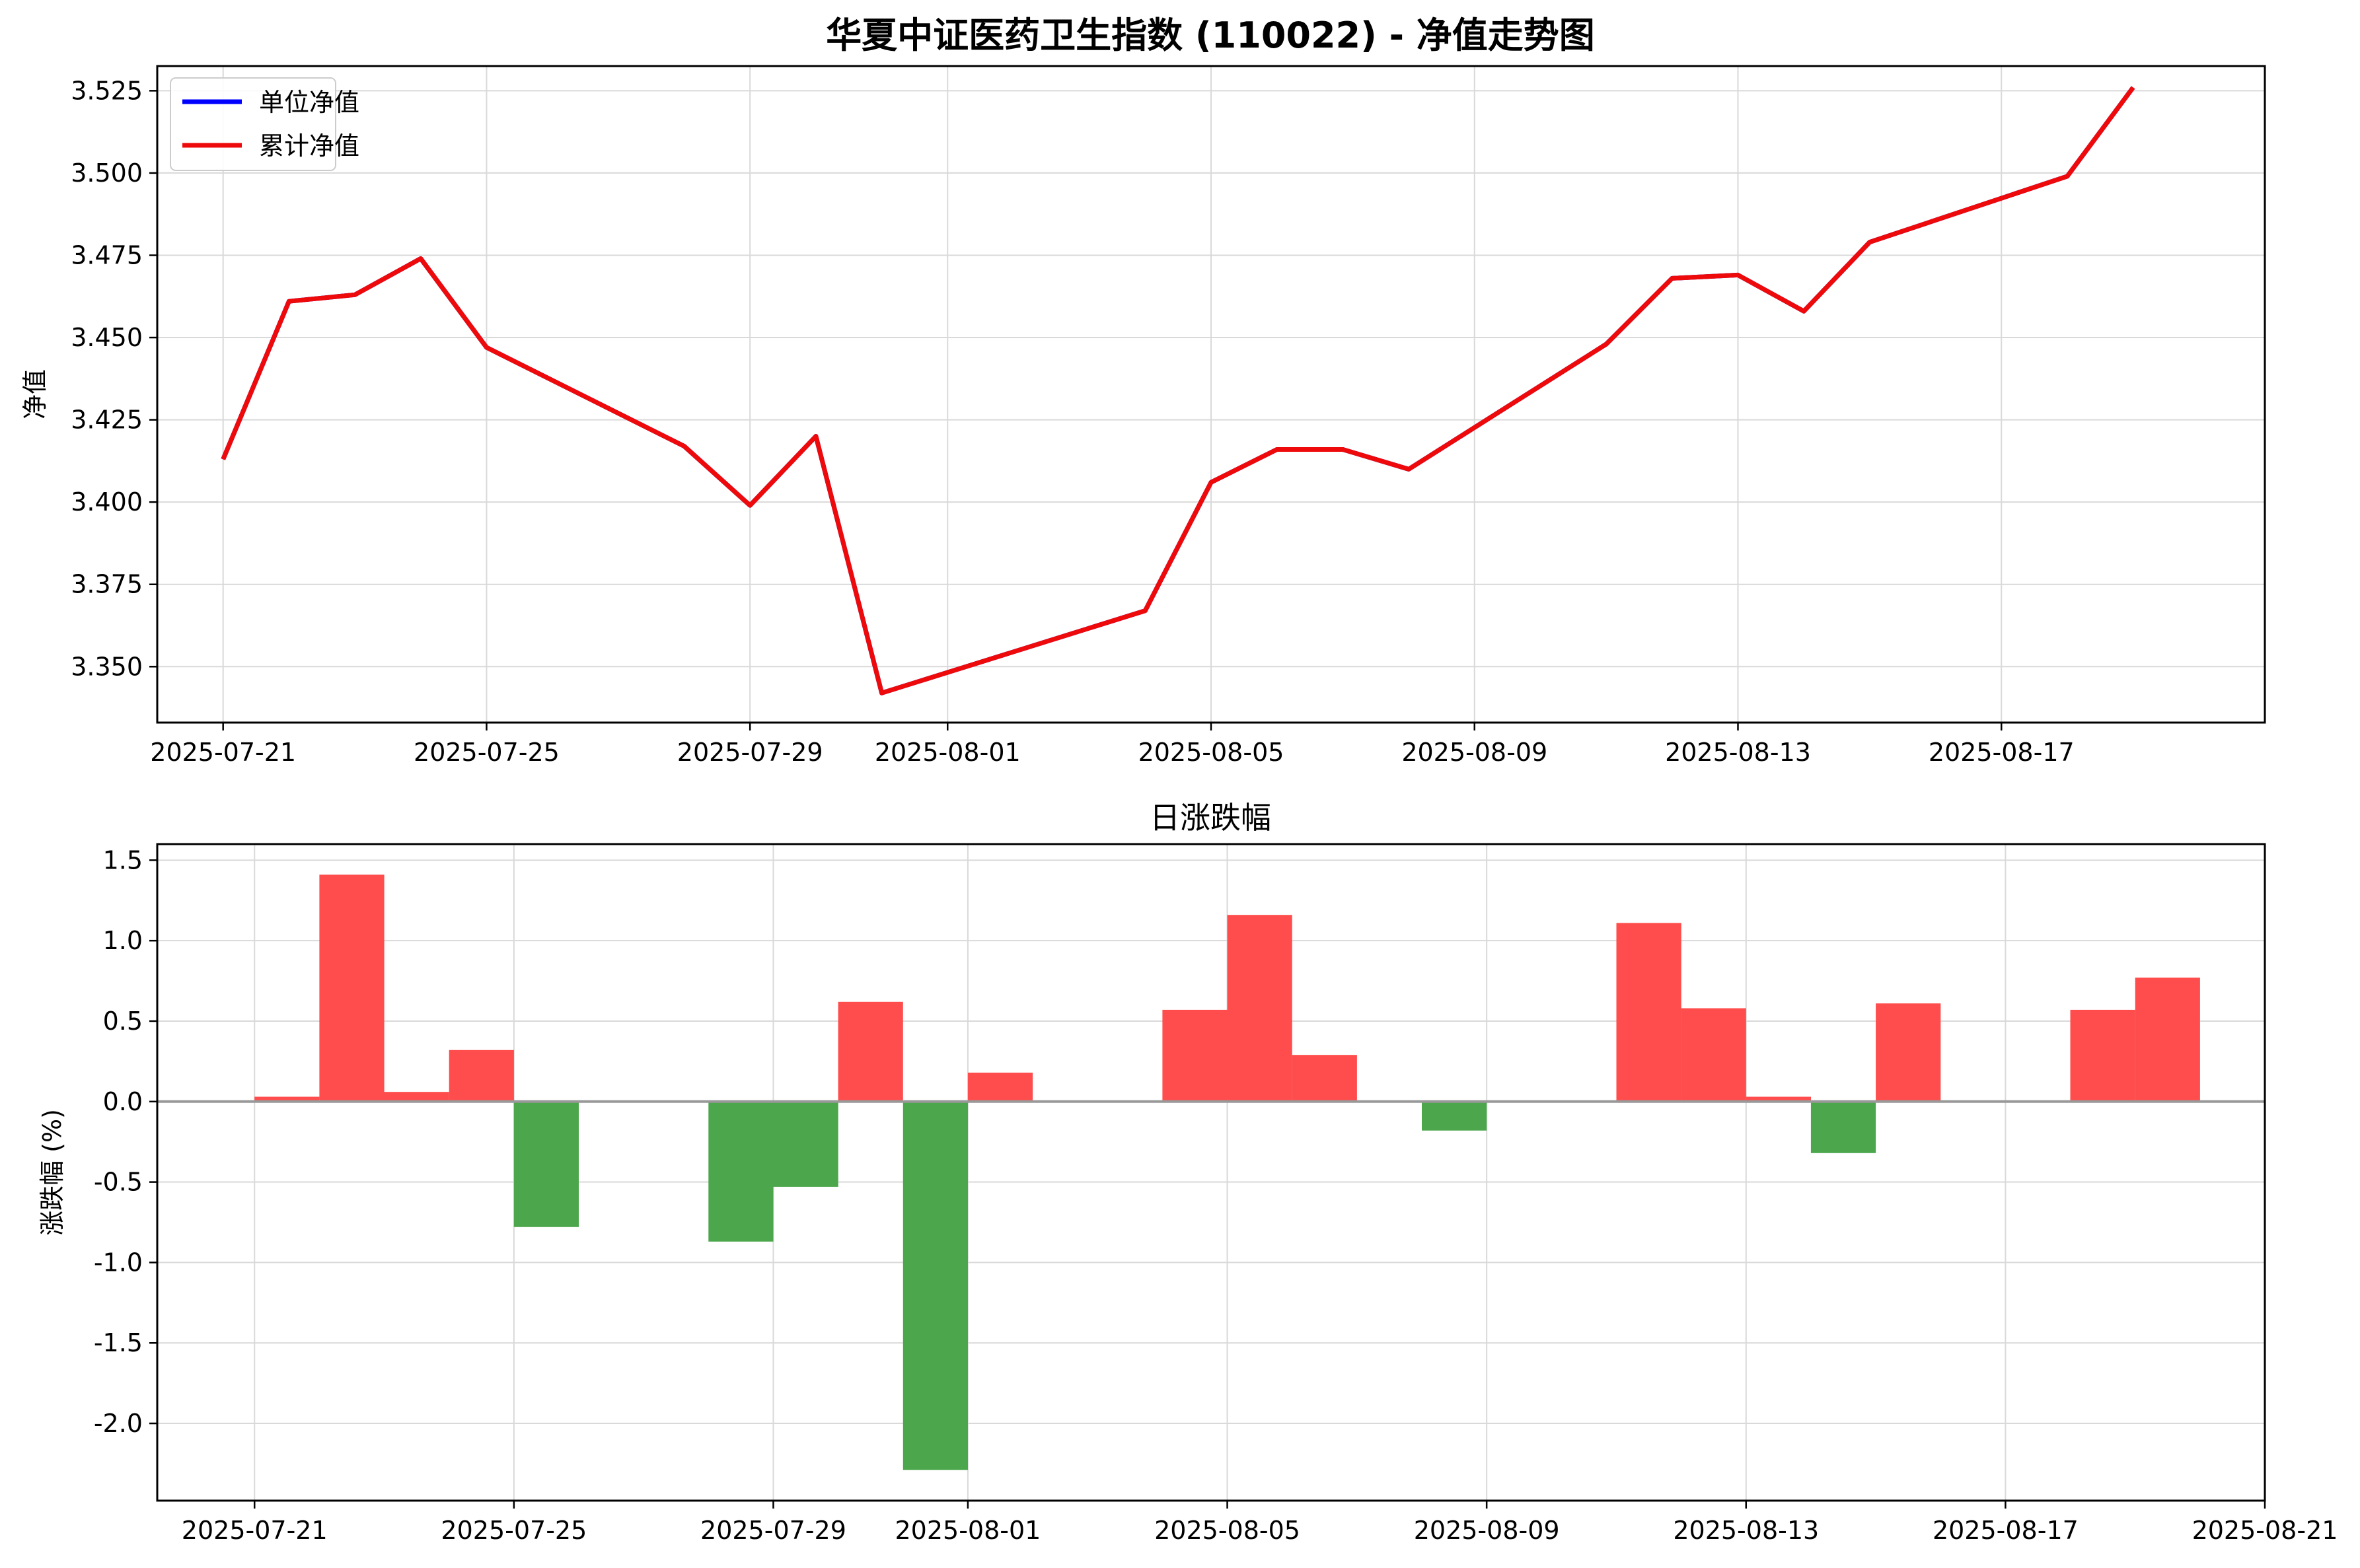 This screenshot has width=2360, height=1568. I want to click on y-tick-label: -1.0, so click(118, 1262).